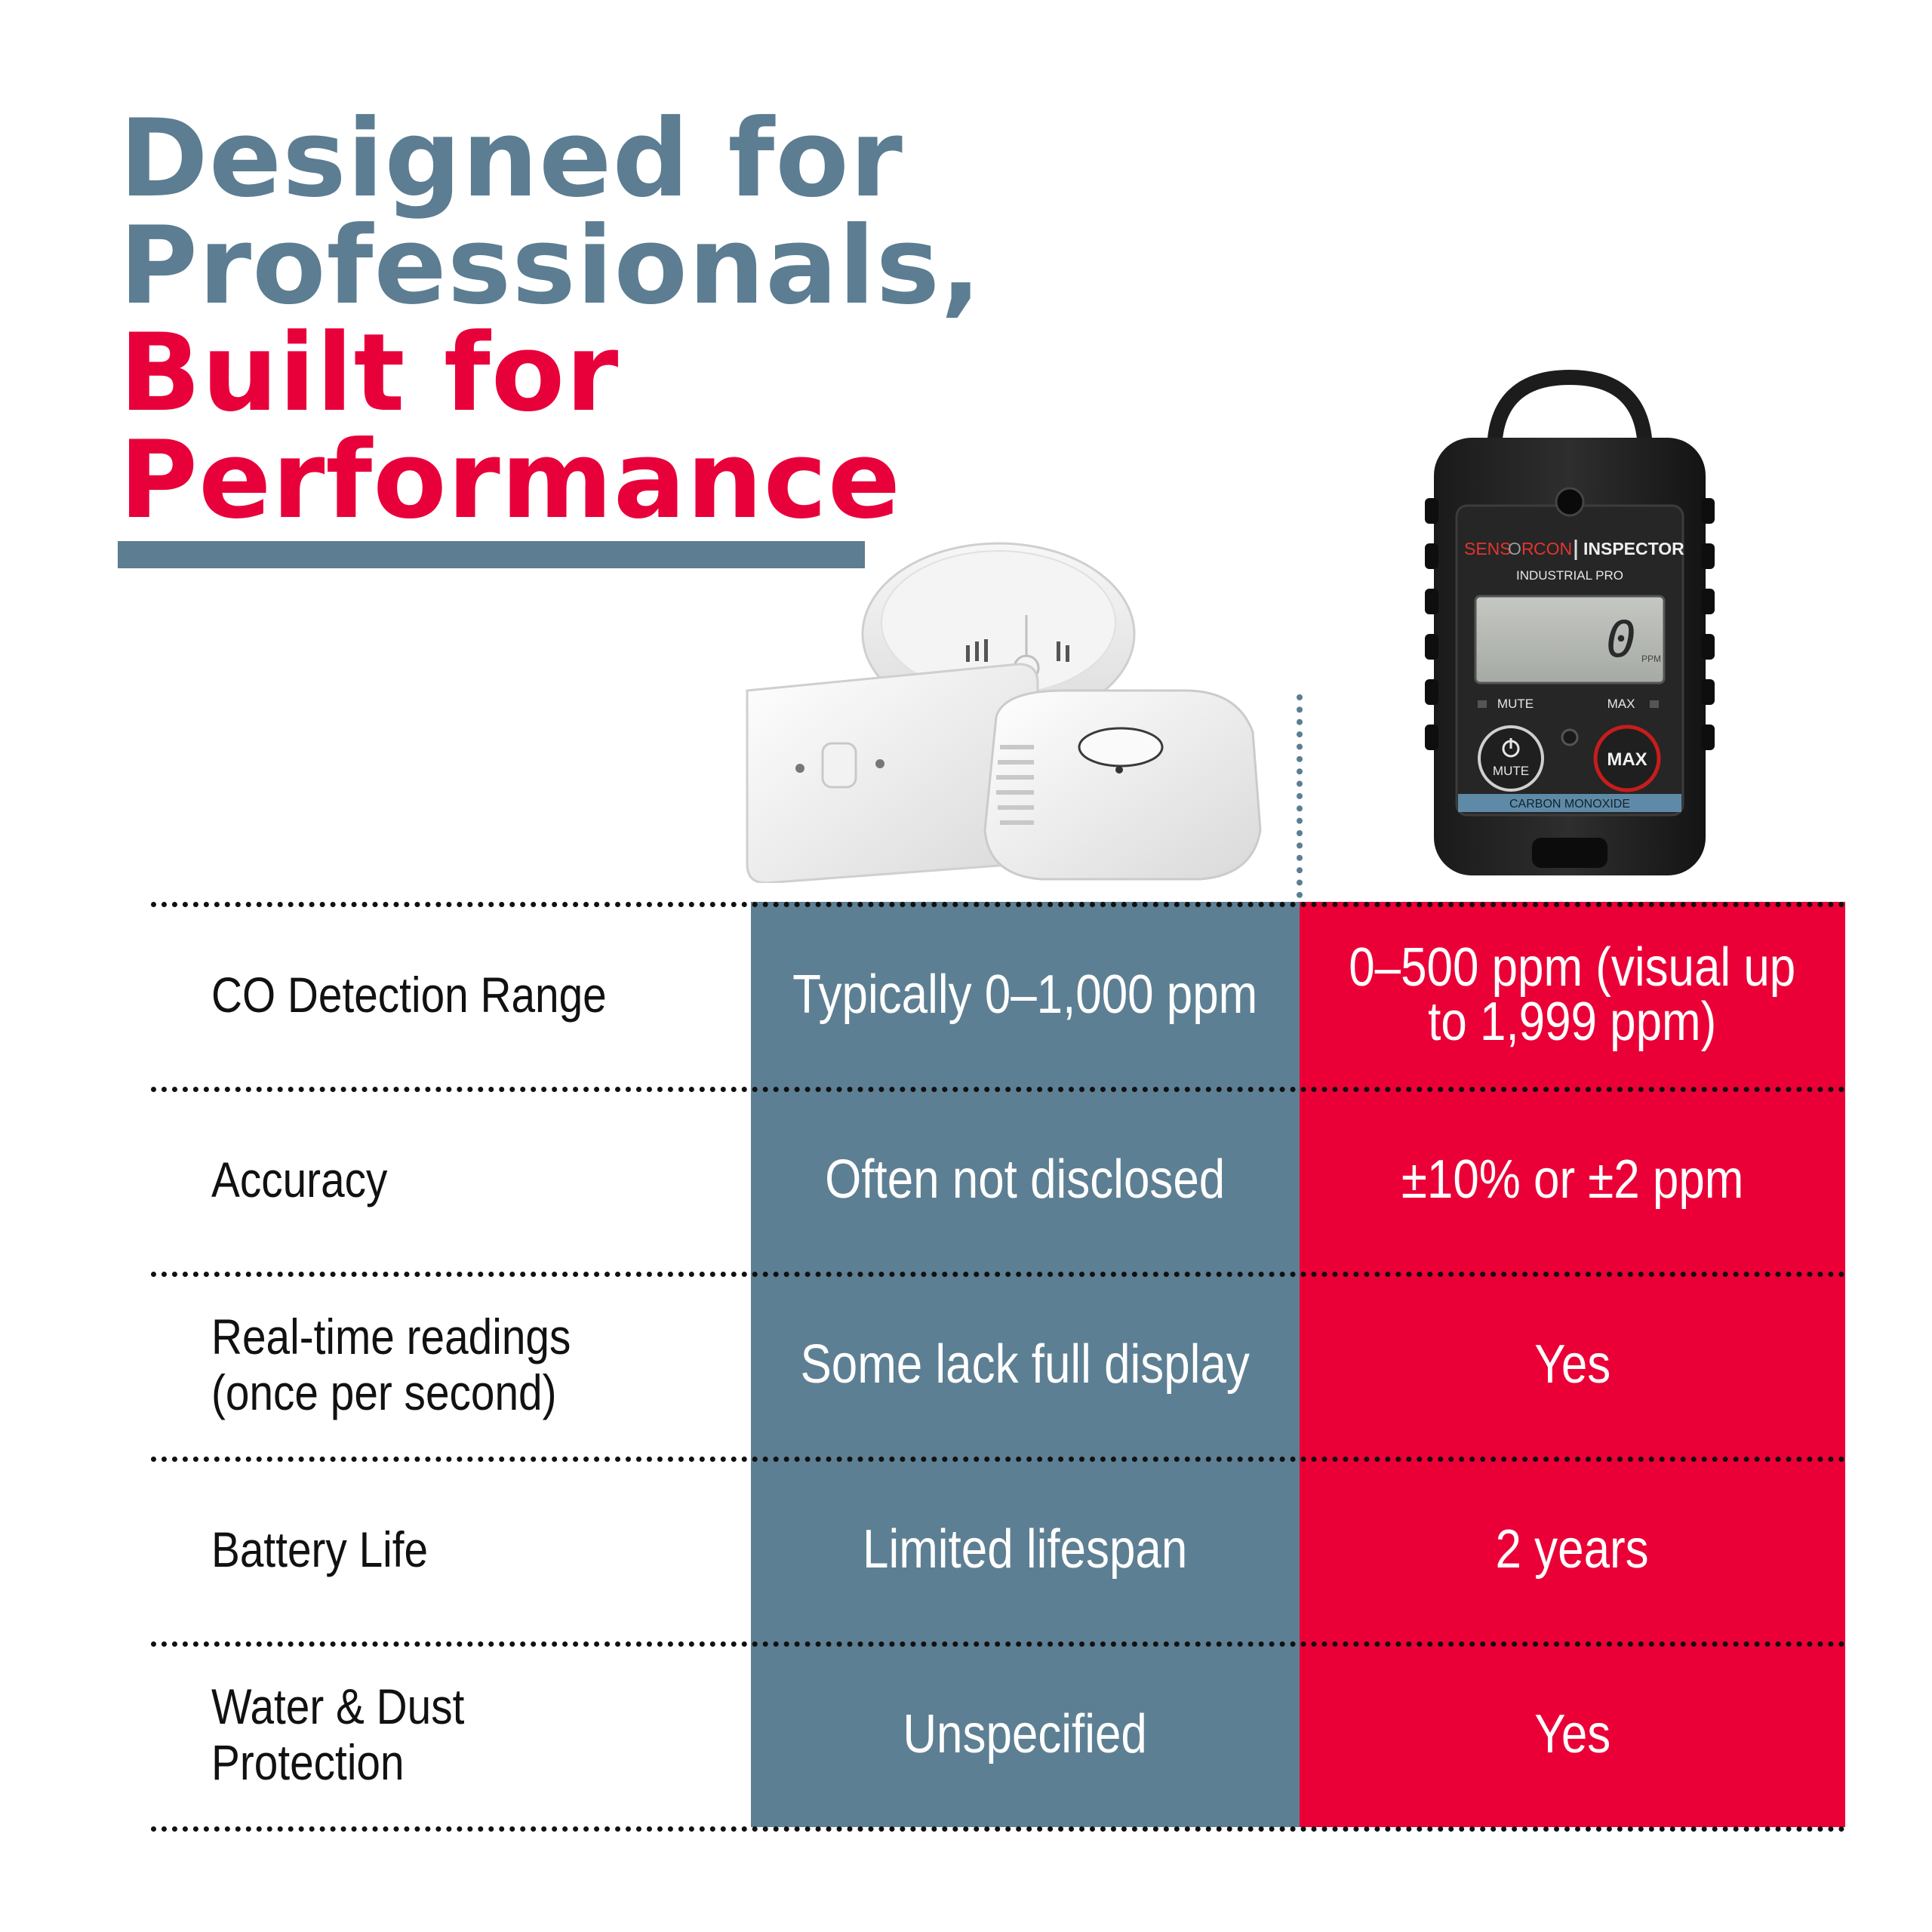 This screenshot has height=1932, width=1932. Describe the element at coordinates (1004, 712) in the screenshot. I see `standard-co-detectors-image` at that location.